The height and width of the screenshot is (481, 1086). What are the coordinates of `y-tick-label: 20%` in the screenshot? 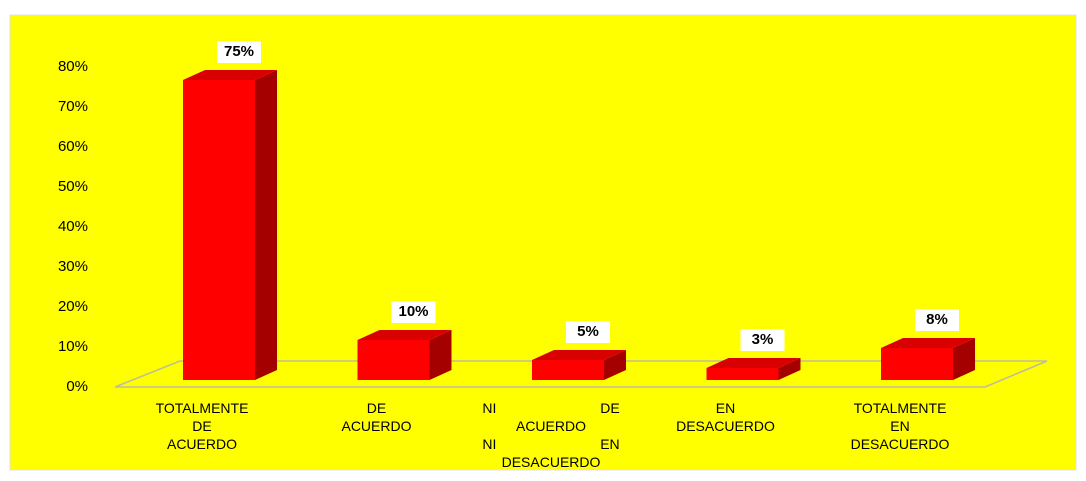 It's located at (73, 306).